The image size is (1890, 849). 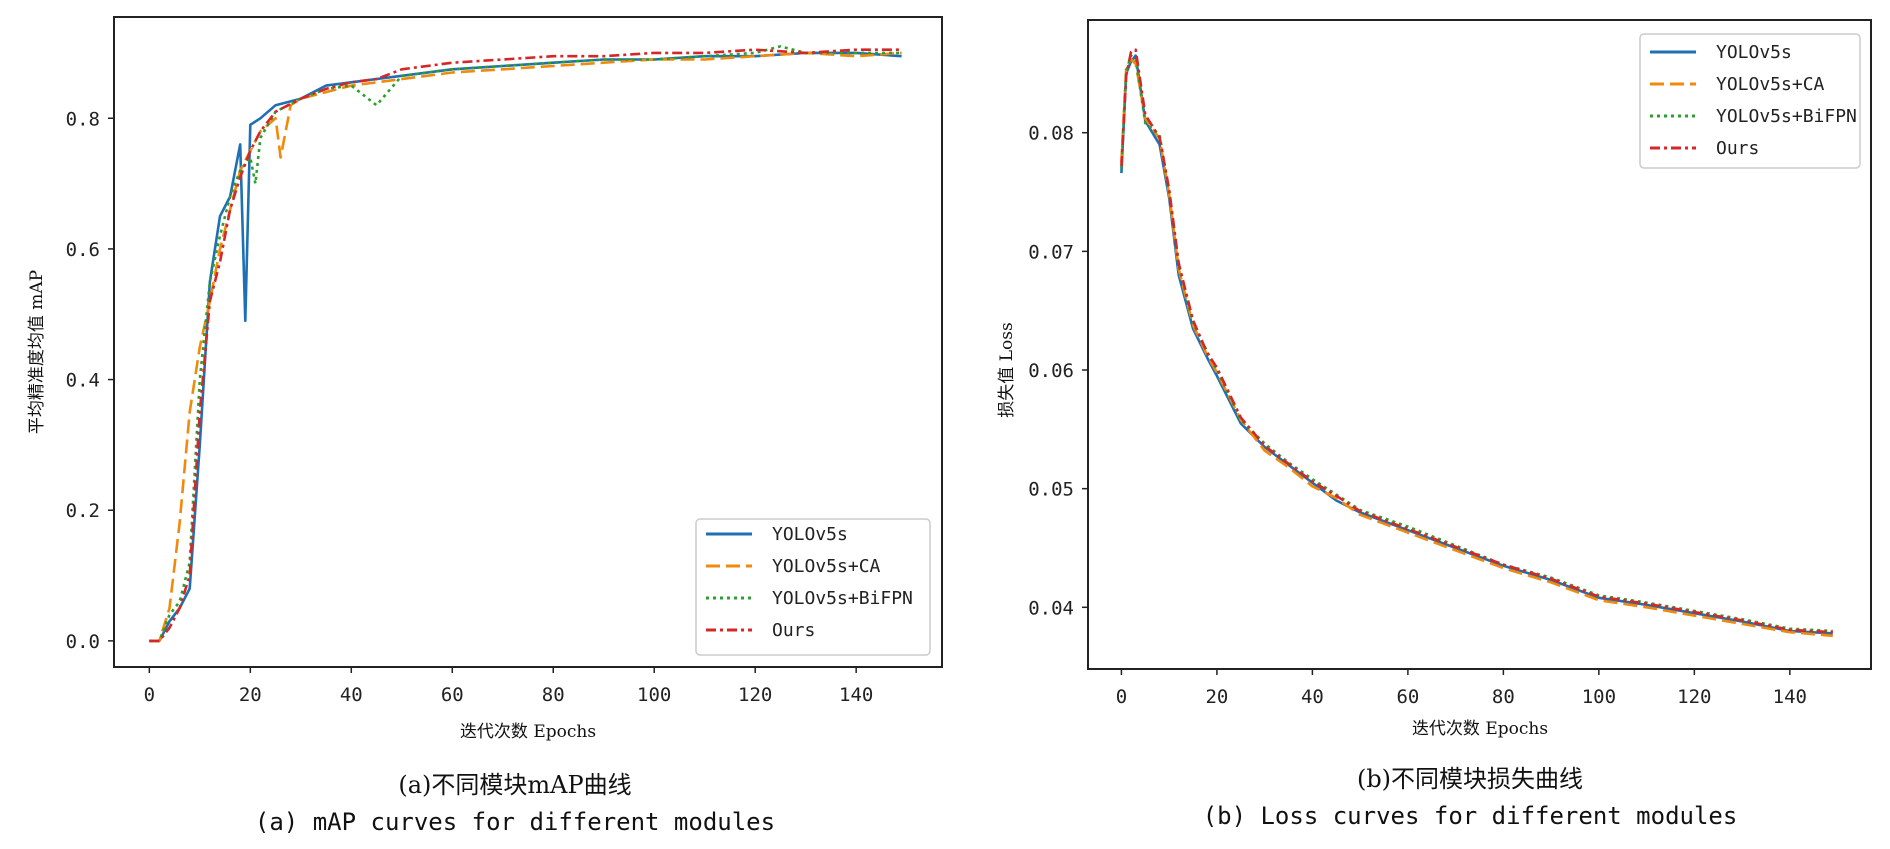 What do you see at coordinates (149, 695) in the screenshot?
I see `map-x-tick-label: 0` at bounding box center [149, 695].